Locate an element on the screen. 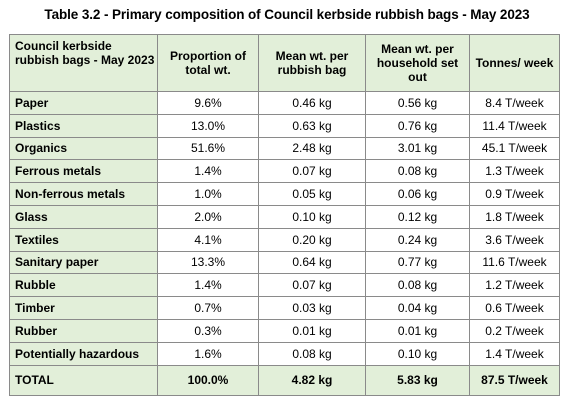  row-proportion: 0.3% is located at coordinates (208, 330).